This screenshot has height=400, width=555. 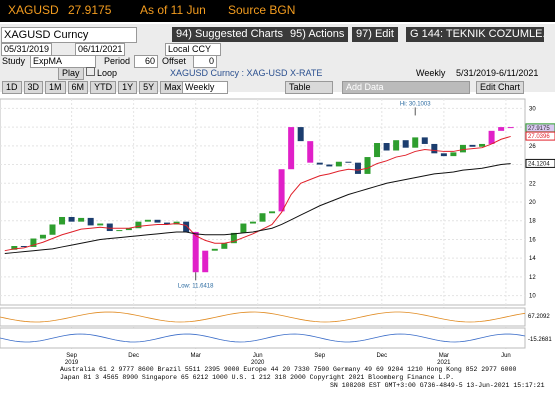 What do you see at coordinates (72, 362) in the screenshot?
I see `year-label: 2019` at bounding box center [72, 362].